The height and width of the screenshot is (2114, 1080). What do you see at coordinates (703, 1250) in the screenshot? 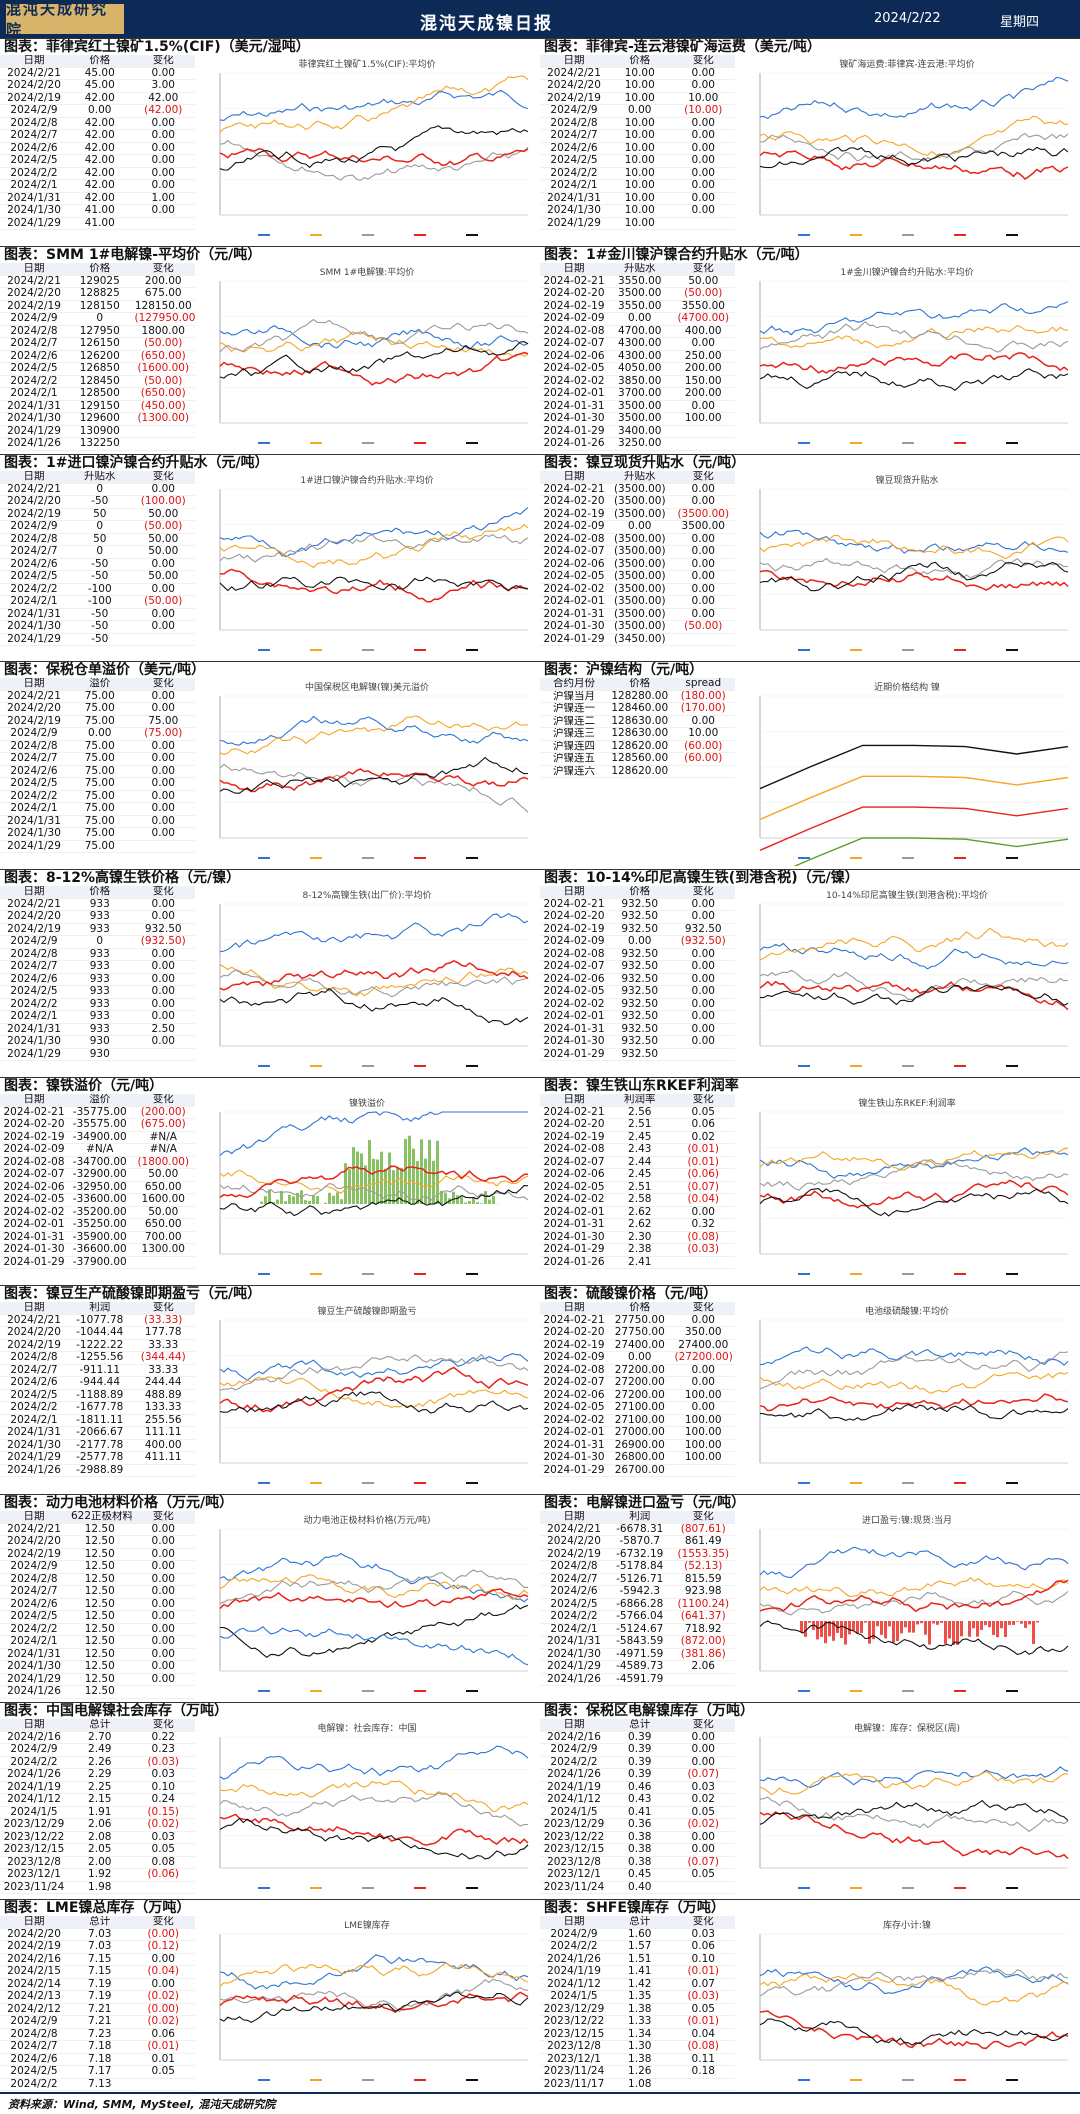
I see `table-cell: (0.03)` at bounding box center [703, 1250].